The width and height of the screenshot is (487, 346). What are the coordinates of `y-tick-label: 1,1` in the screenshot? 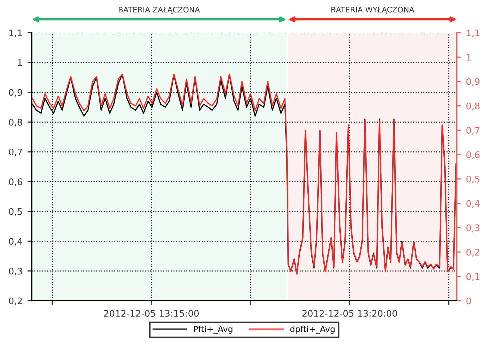 It's located at (16, 34).